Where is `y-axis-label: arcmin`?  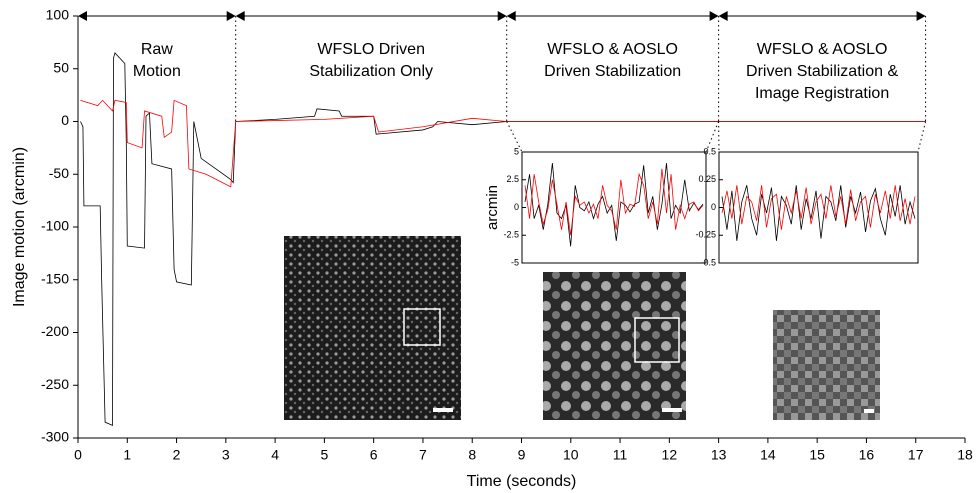
y-axis-label: arcmin is located at coordinates (492, 207).